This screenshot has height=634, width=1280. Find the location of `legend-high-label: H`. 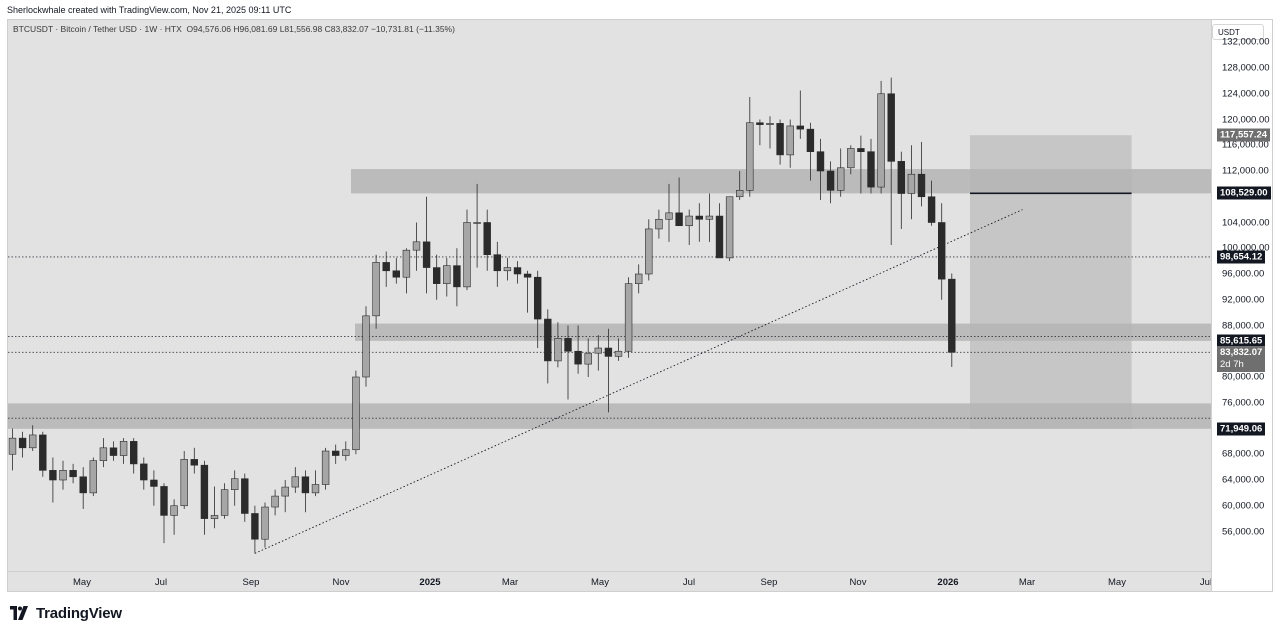

legend-high-label: H is located at coordinates (236, 29).